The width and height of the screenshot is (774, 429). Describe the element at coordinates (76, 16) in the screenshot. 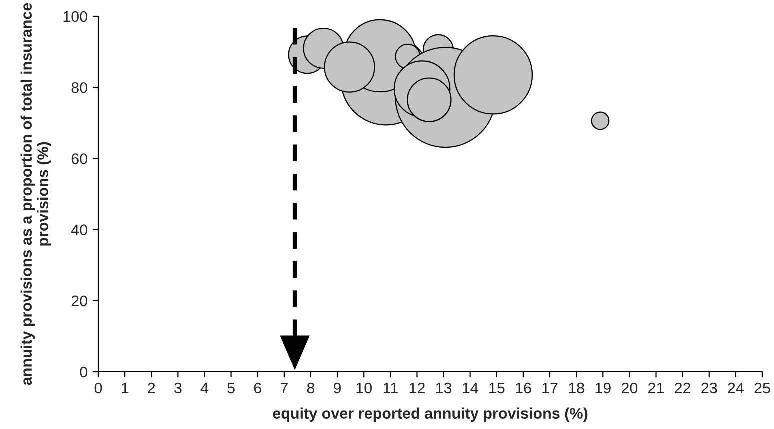

I see `y-tick-label: 100` at that location.